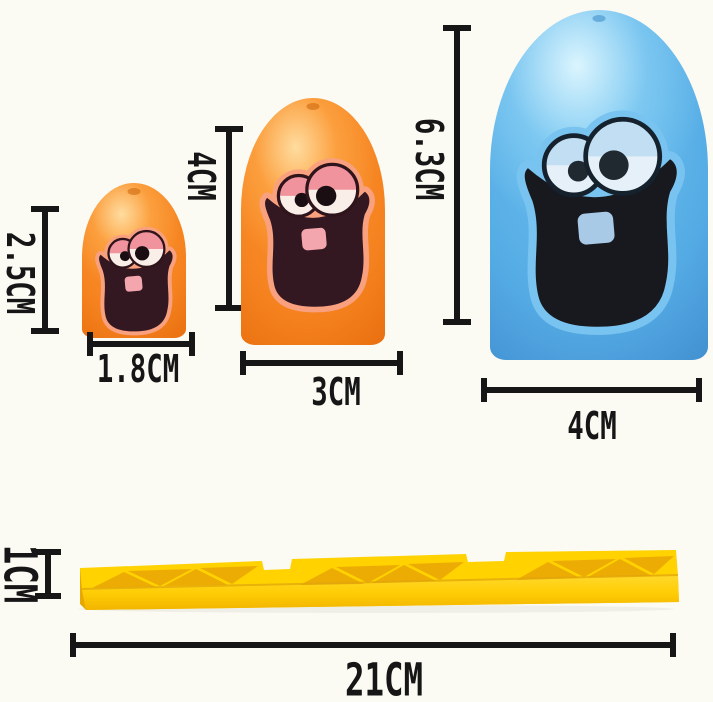 The height and width of the screenshot is (702, 713). Describe the element at coordinates (23, 574) in the screenshot. I see `track-height-label: 1CM` at that location.